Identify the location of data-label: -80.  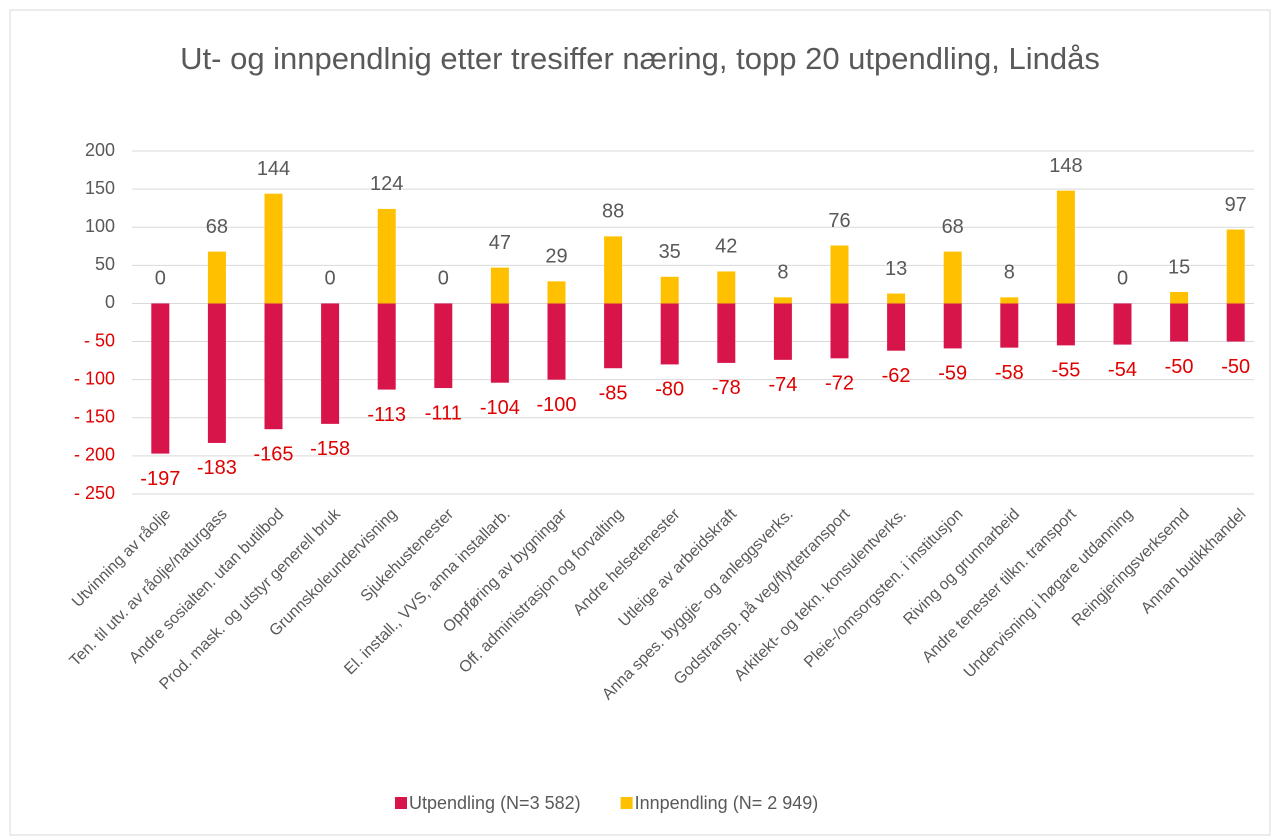
(669, 390).